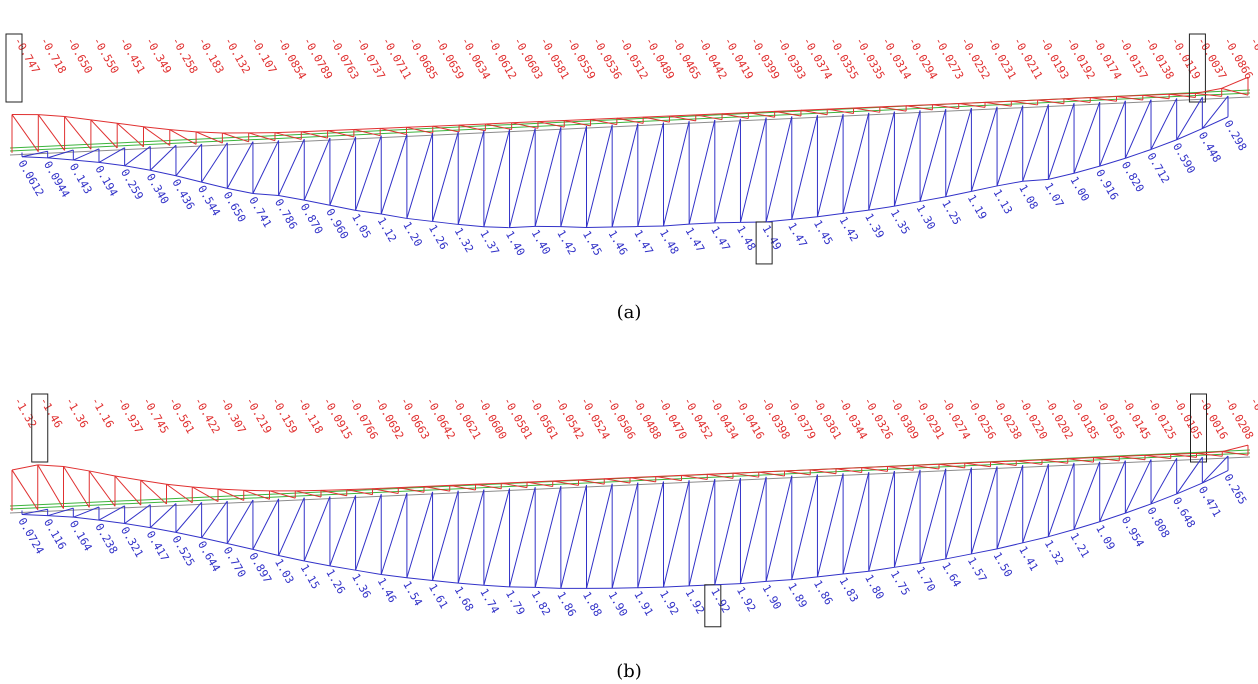 The width and height of the screenshot is (1258, 684). I want to click on positive-value-label: 0.712, so click(1158, 167).